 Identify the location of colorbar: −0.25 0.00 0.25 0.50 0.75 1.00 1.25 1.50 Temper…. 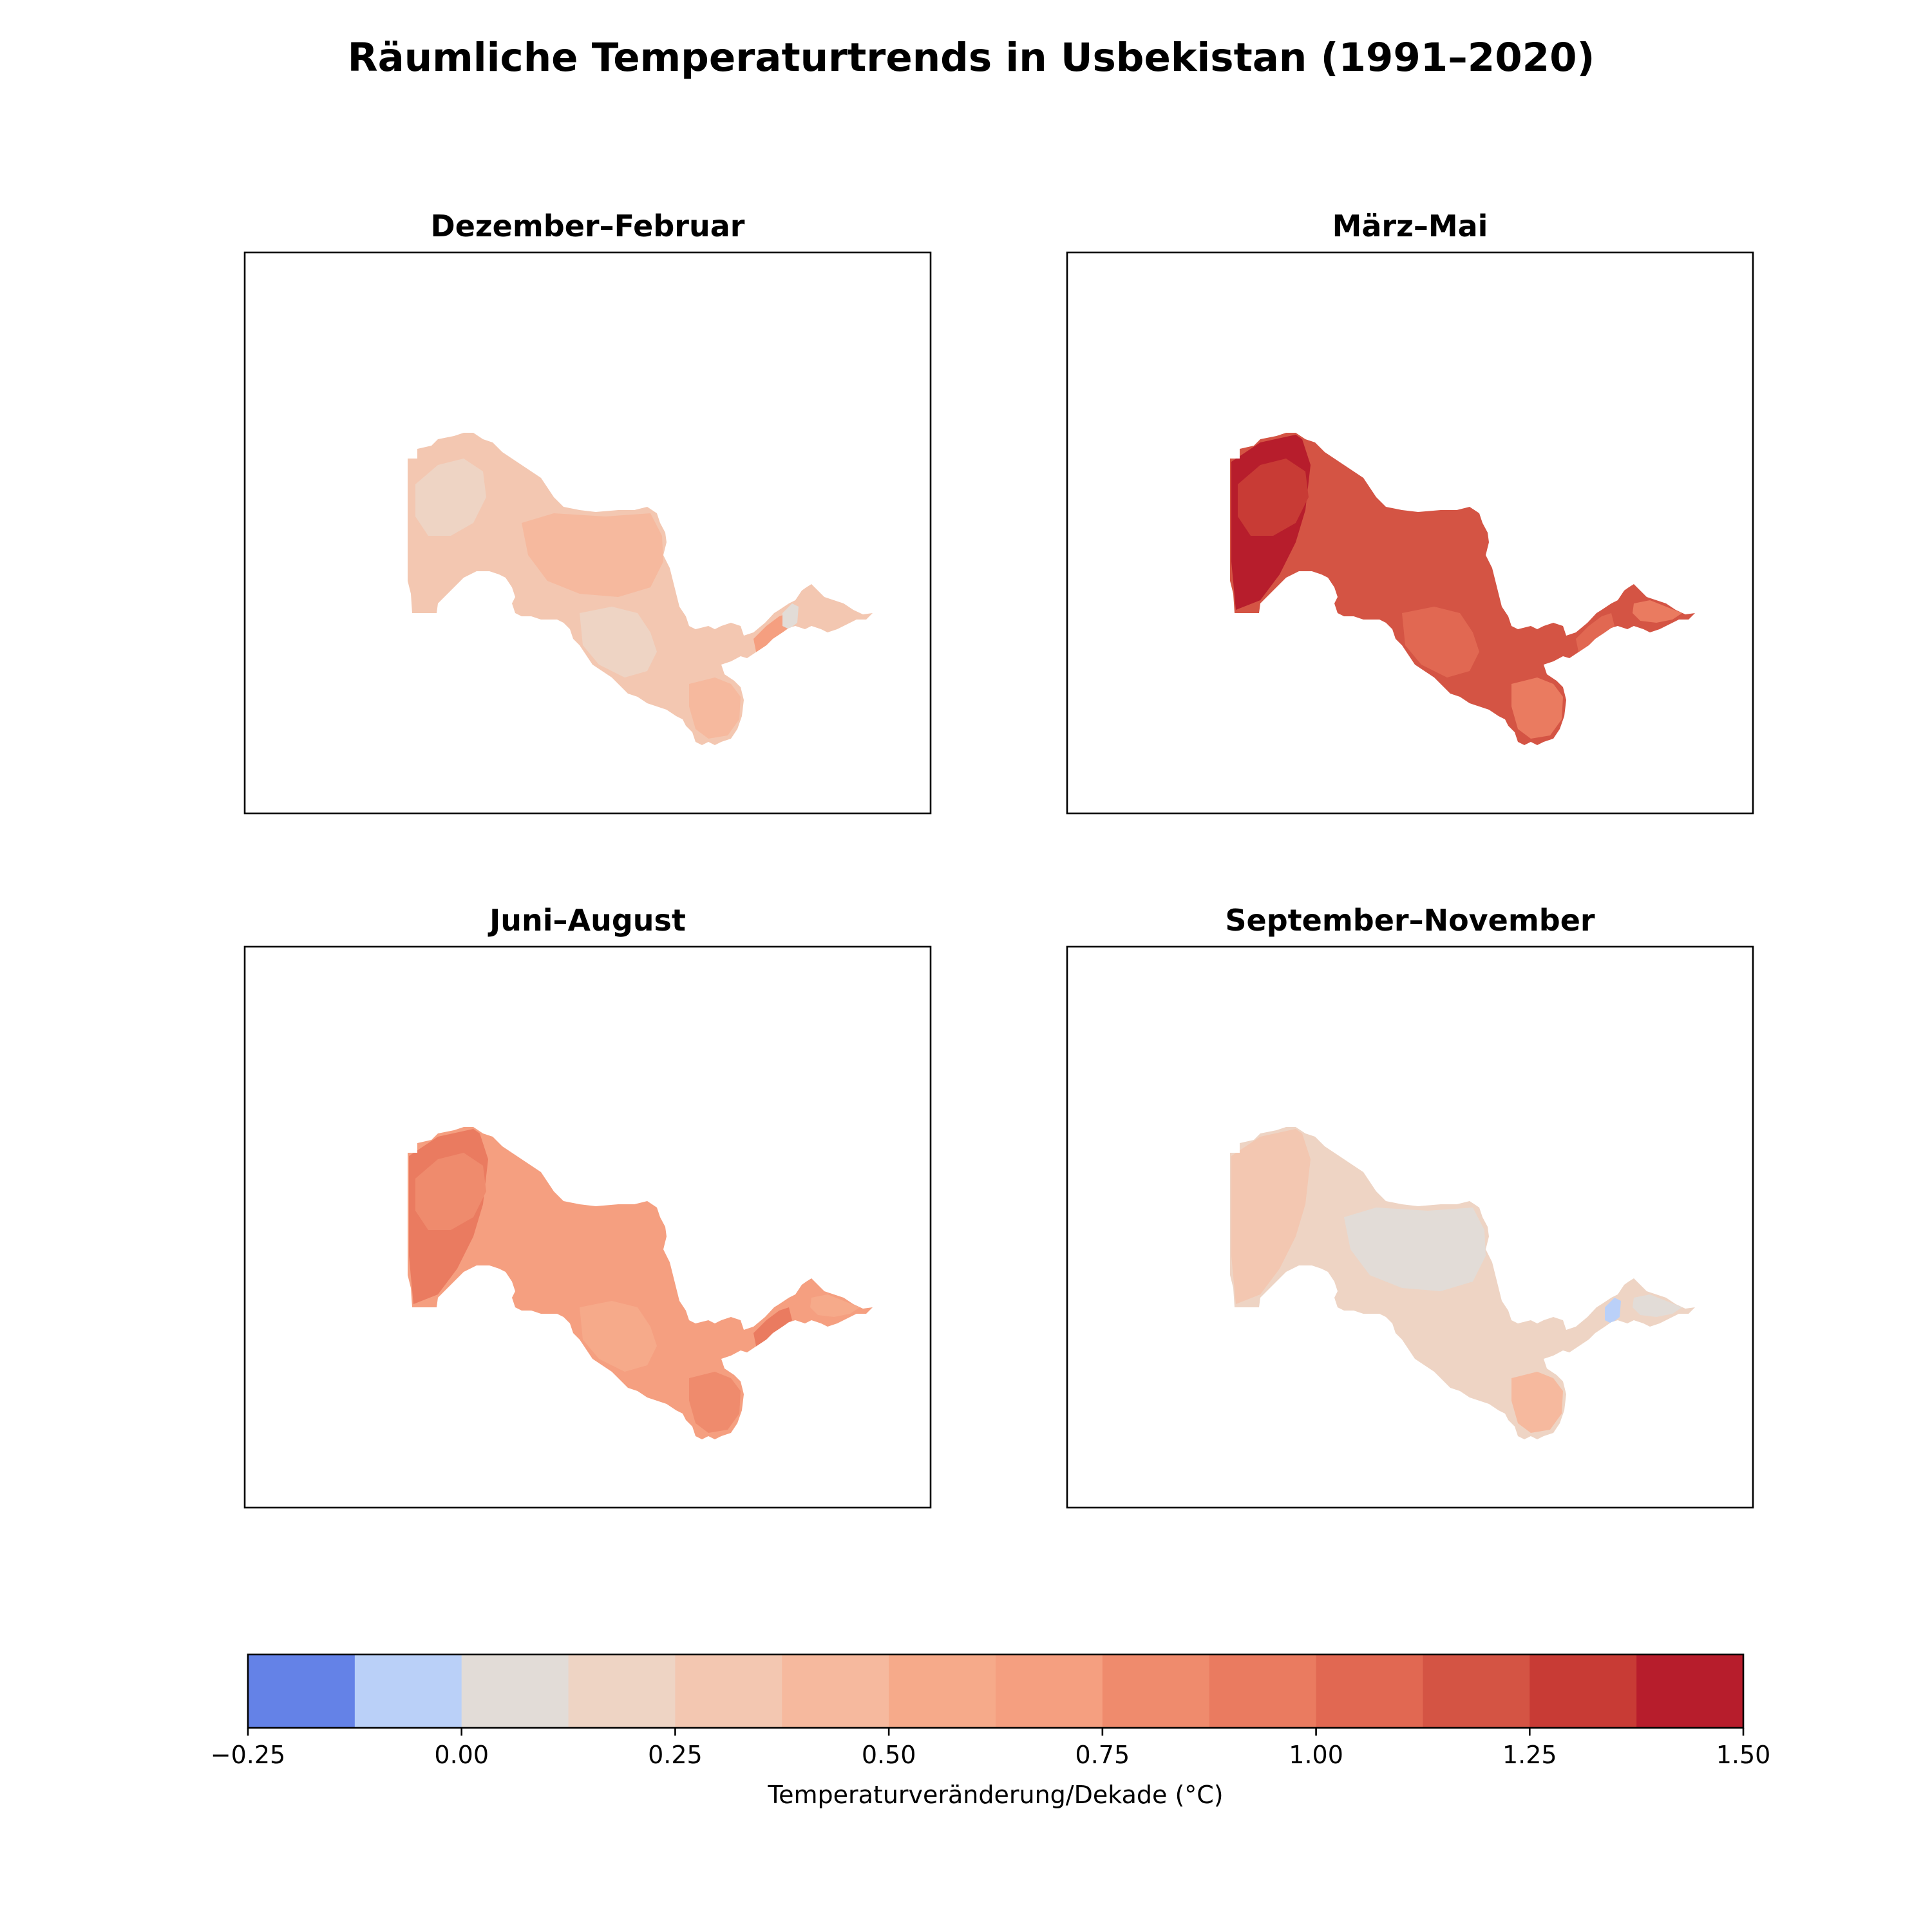
(991, 1731).